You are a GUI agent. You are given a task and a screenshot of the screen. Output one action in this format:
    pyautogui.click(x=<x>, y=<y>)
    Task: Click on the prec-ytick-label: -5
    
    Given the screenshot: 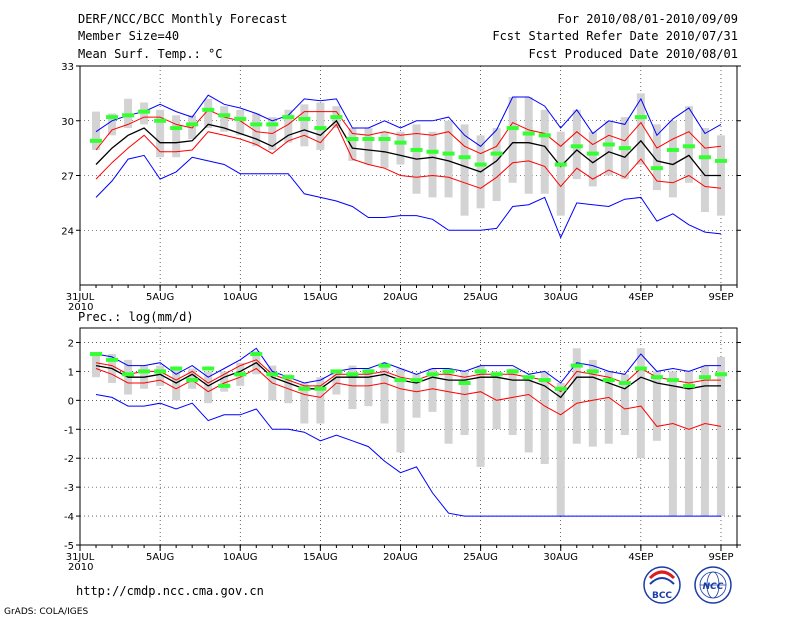 What is the action you would take?
    pyautogui.click(x=69, y=546)
    